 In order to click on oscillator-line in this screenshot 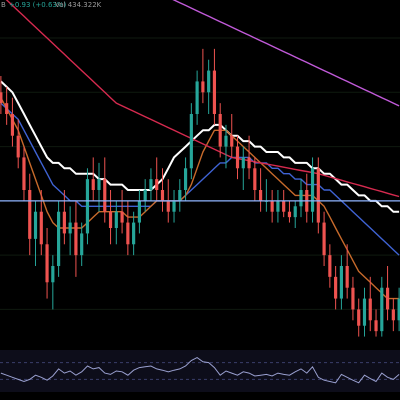, I will do `click(200, 370)`.